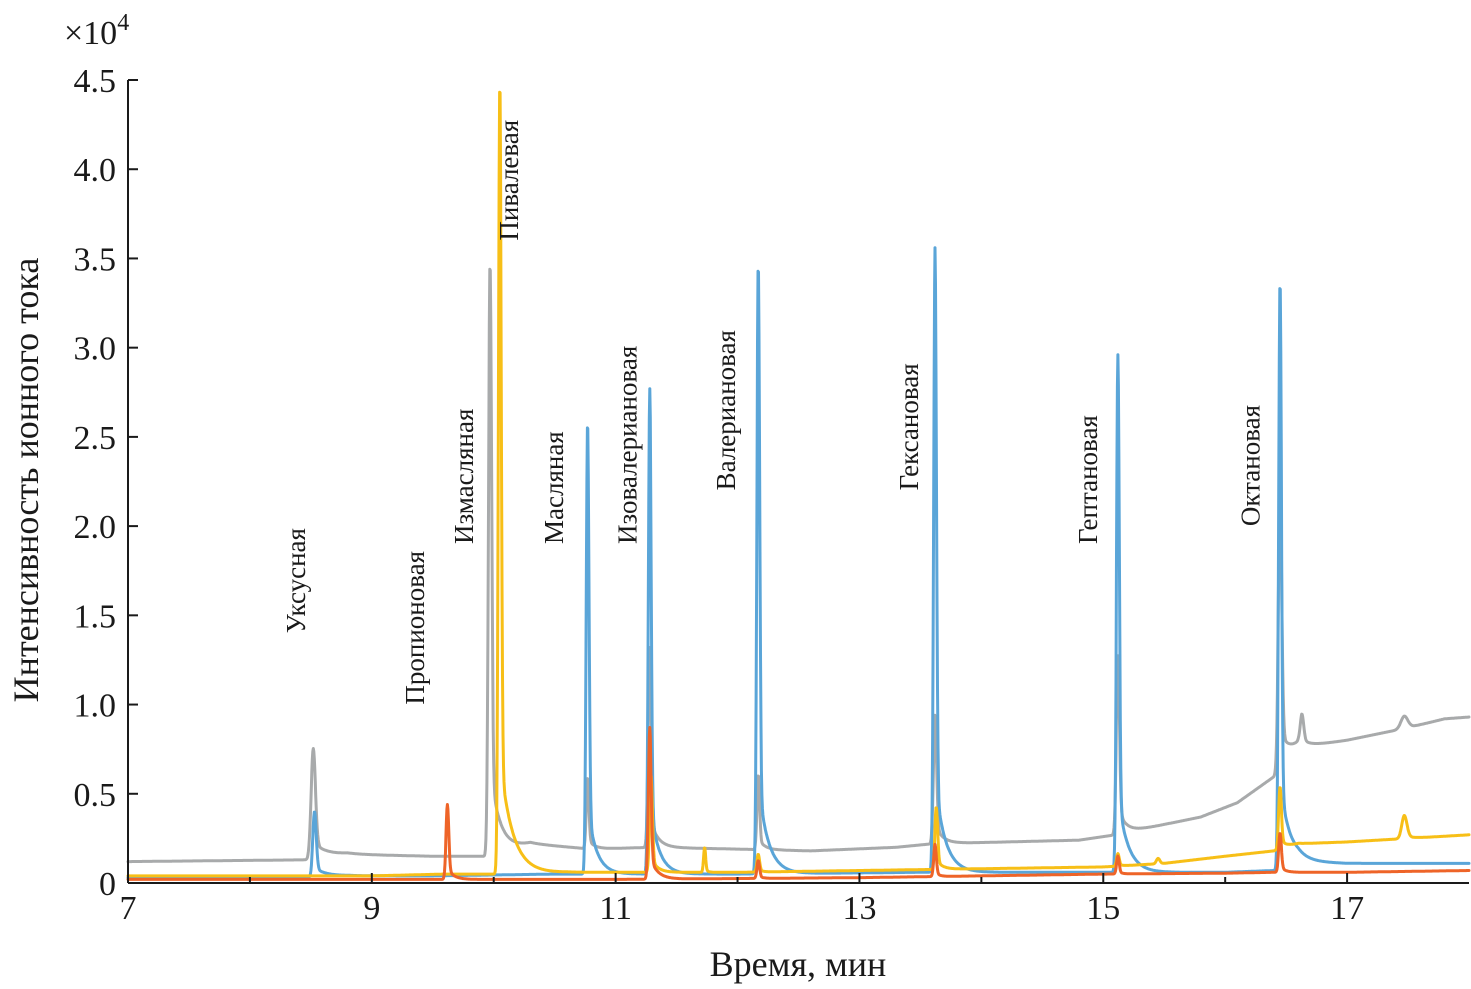 The width and height of the screenshot is (1471, 989). What do you see at coordinates (509, 180) in the screenshot?
I see `peak-label: Пивалевая` at bounding box center [509, 180].